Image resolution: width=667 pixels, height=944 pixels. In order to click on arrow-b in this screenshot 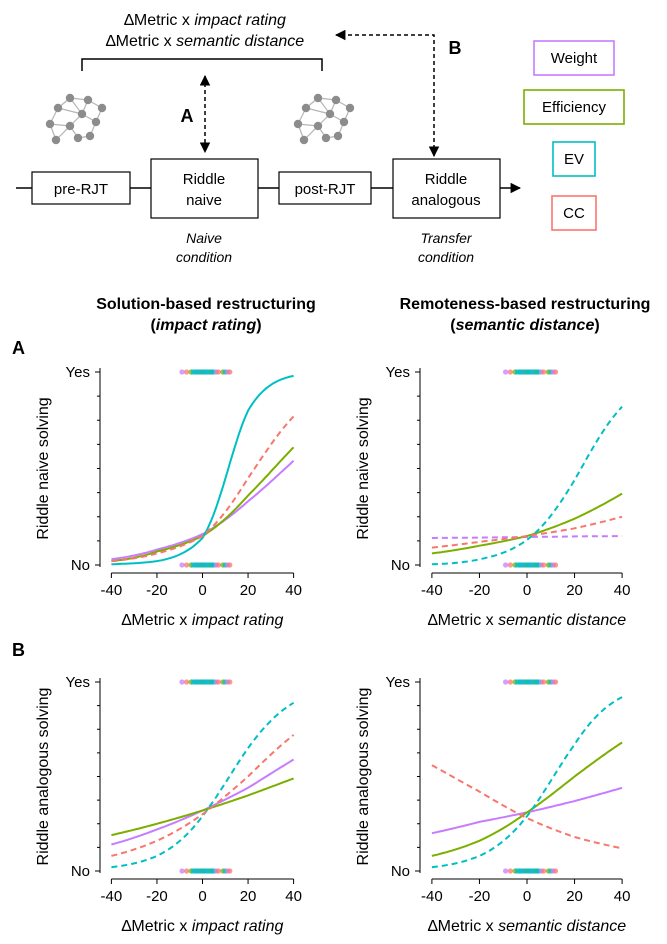, I will do `click(387, 93)`.